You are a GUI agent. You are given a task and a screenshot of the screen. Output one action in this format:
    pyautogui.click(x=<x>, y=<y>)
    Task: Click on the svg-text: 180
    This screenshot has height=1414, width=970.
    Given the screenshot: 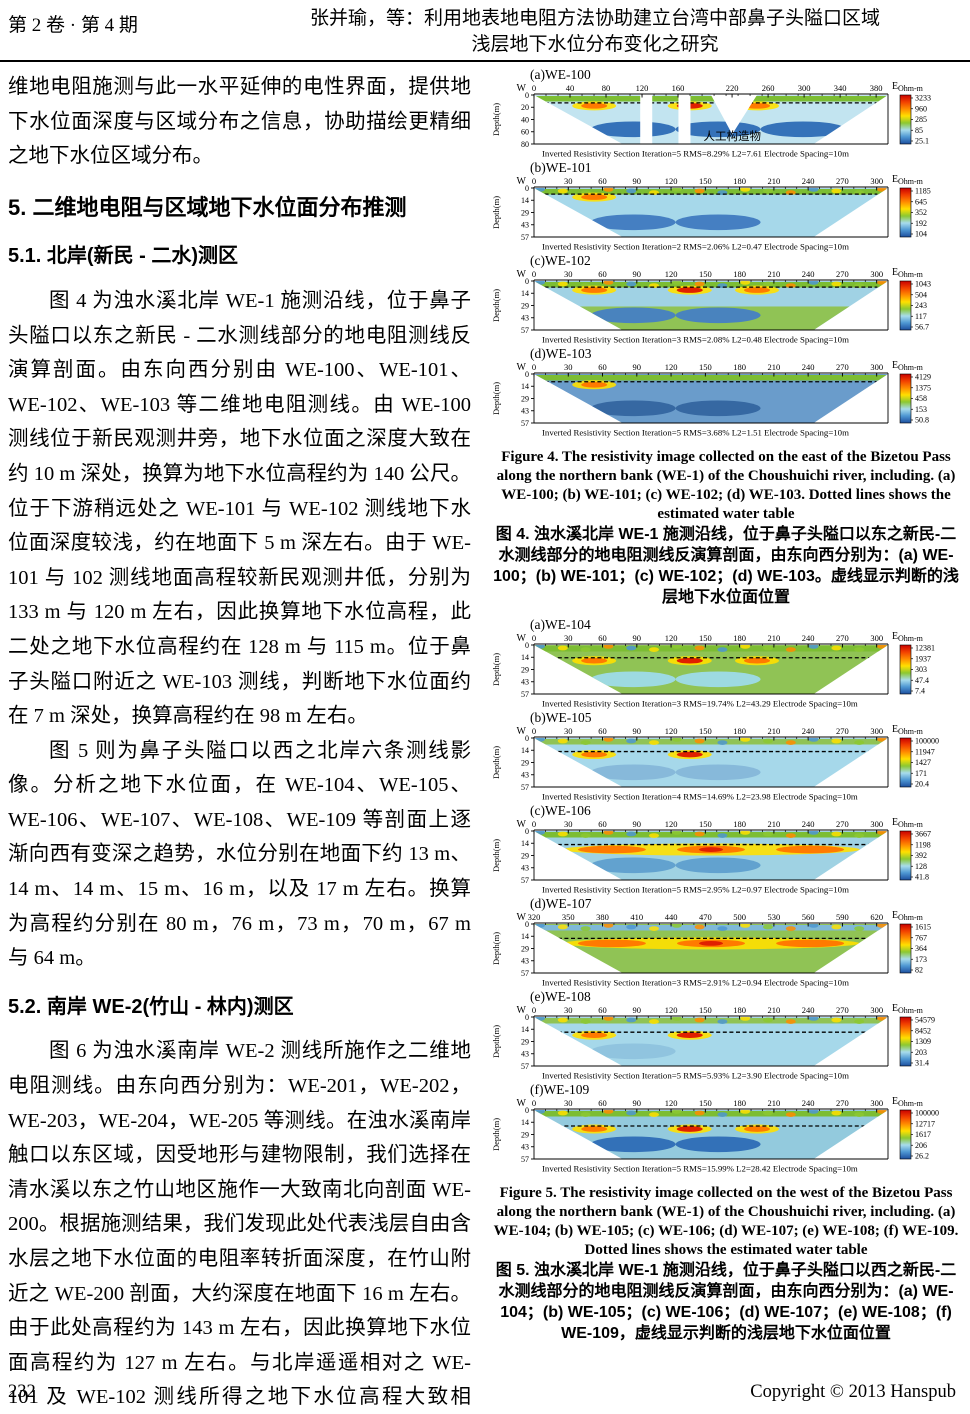 What is the action you would take?
    pyautogui.click(x=739, y=731)
    